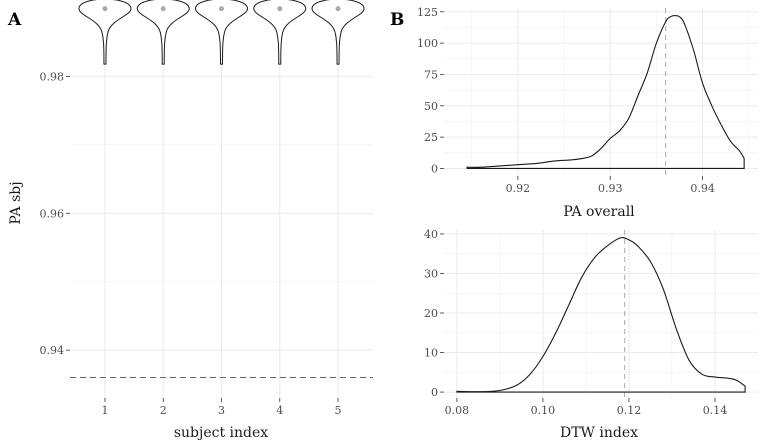 This screenshot has height=445, width=764. Describe the element at coordinates (599, 433) in the screenshot. I see `panel-b-bottom-x-axis-label: DTW index` at that location.